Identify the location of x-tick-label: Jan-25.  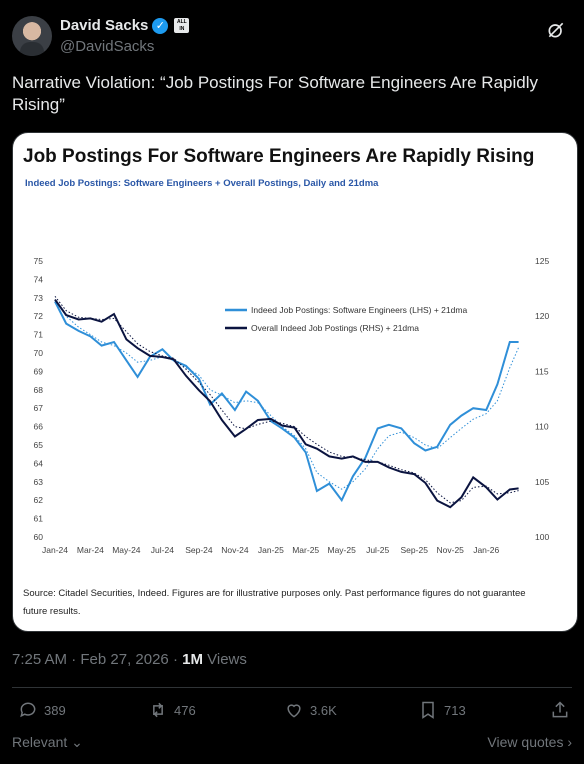
(271, 550).